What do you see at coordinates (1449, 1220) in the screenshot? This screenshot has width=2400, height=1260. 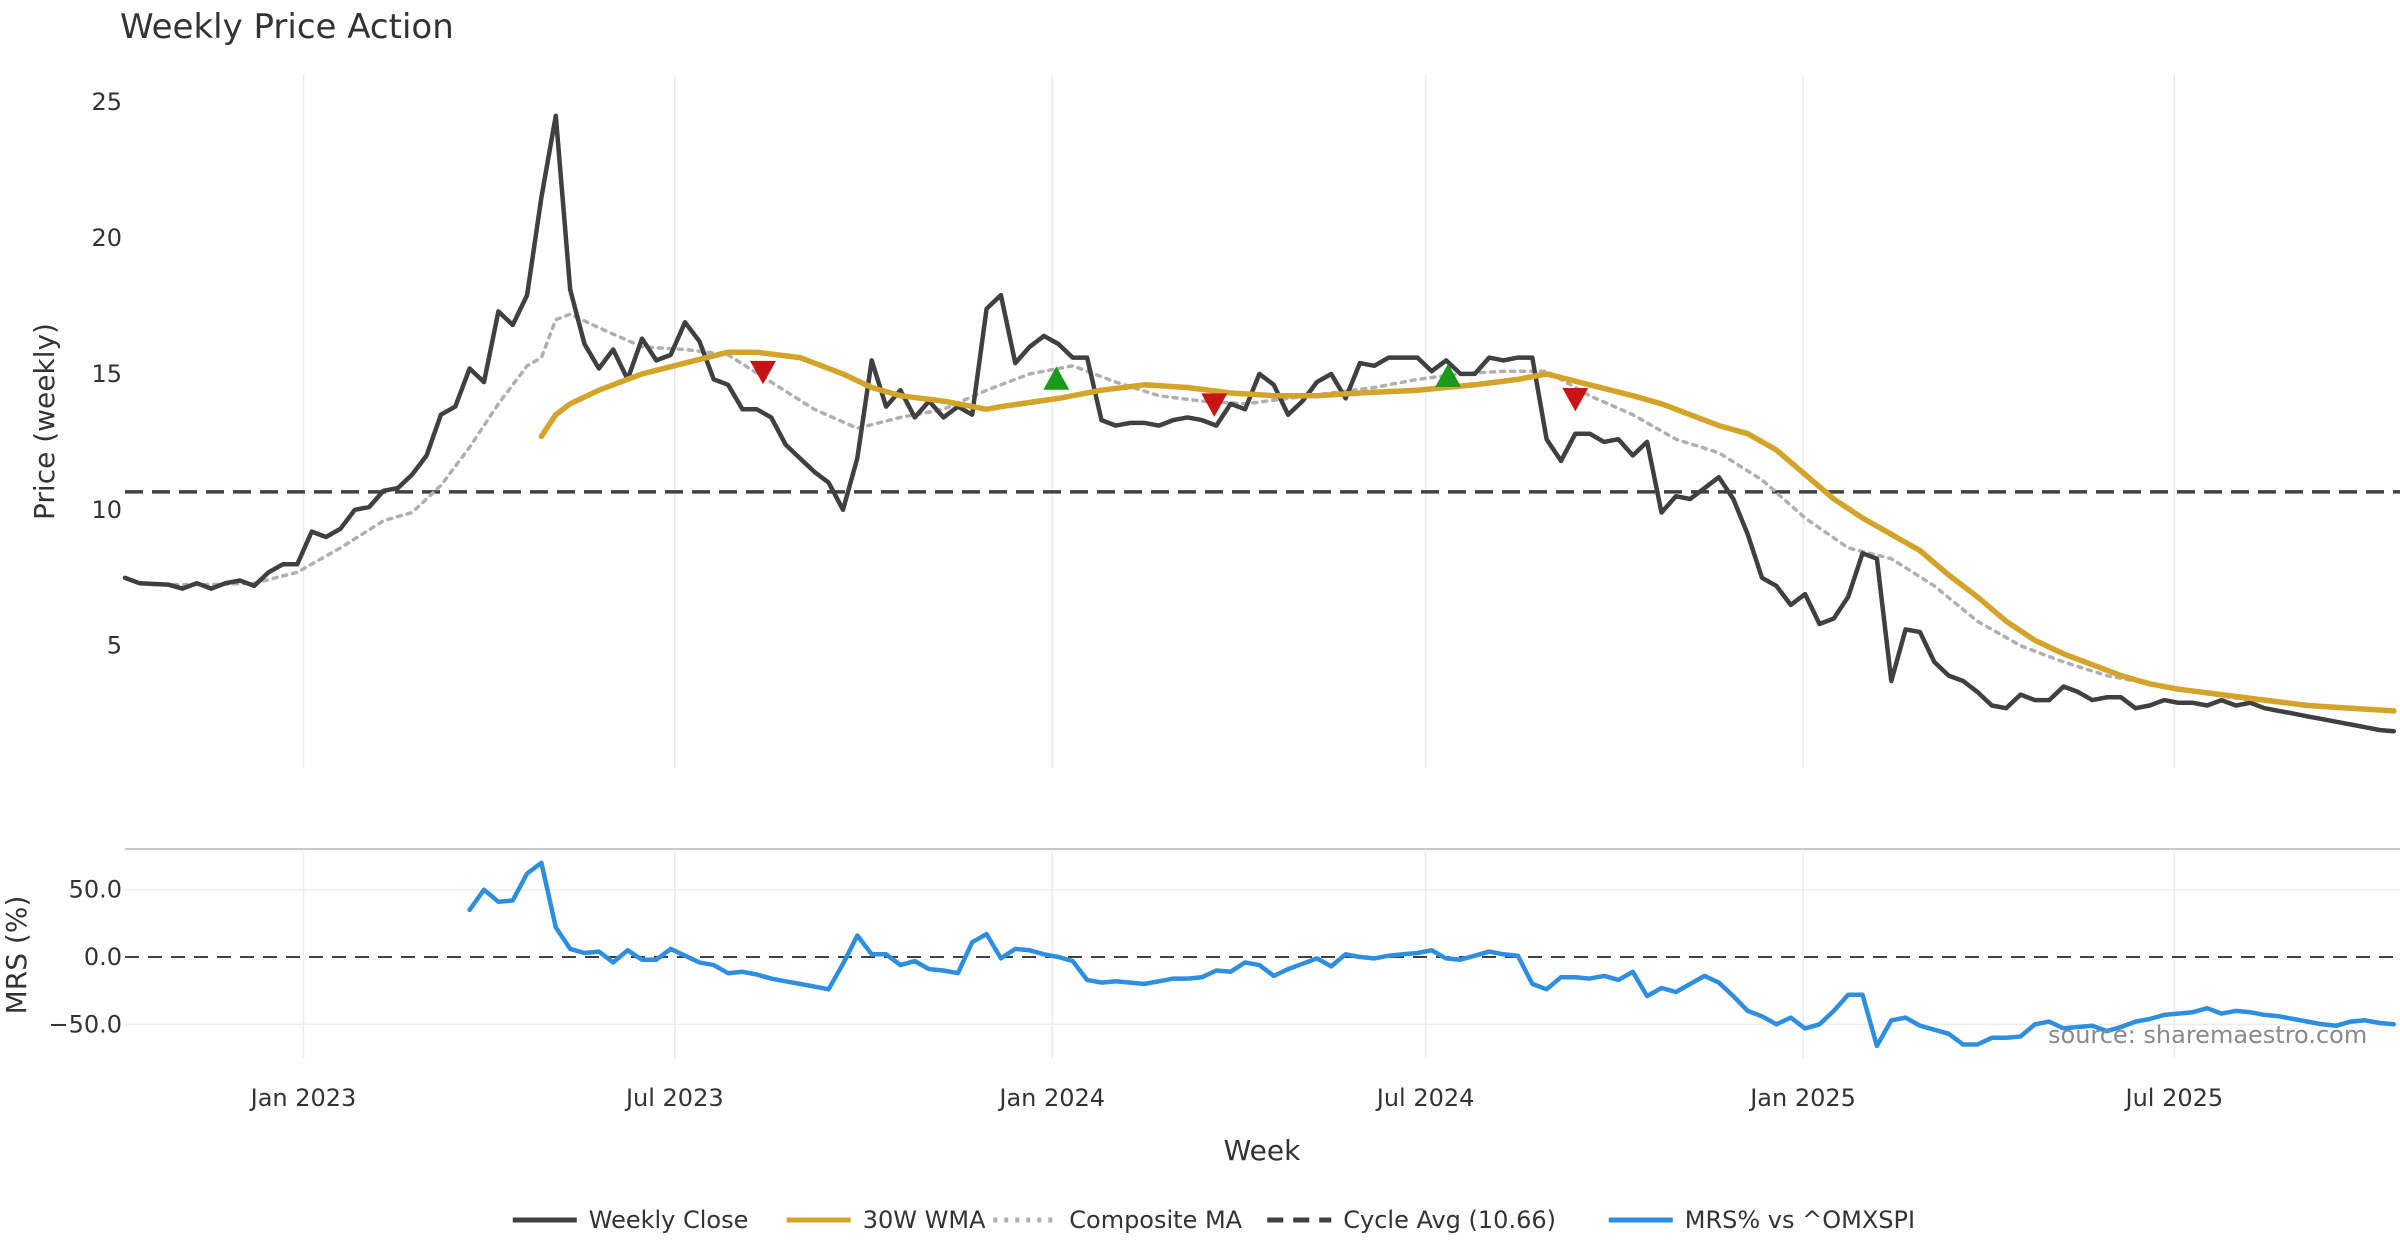 I see `legend-label: Cycle Avg (10.66)` at bounding box center [1449, 1220].